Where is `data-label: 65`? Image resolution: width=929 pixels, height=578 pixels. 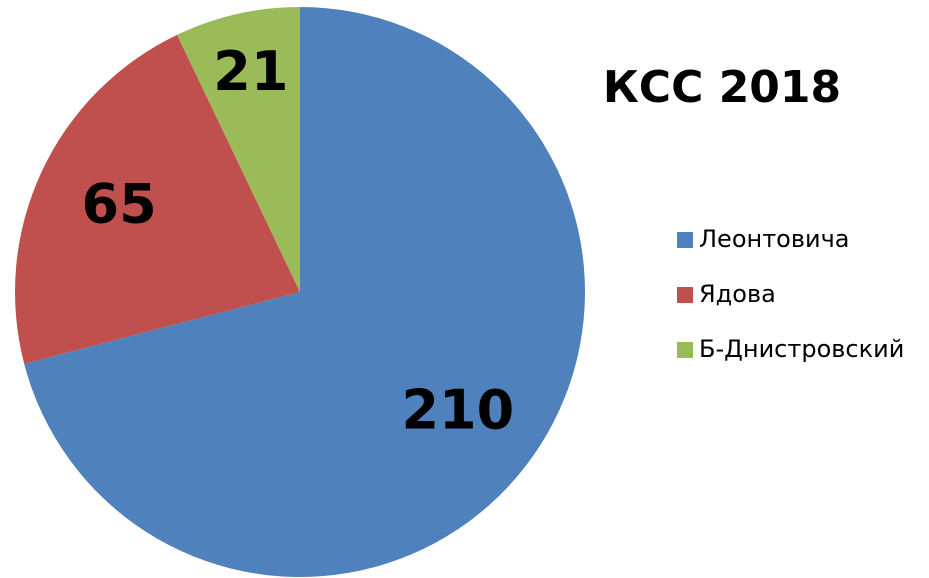
data-label: 65 is located at coordinates (119, 204).